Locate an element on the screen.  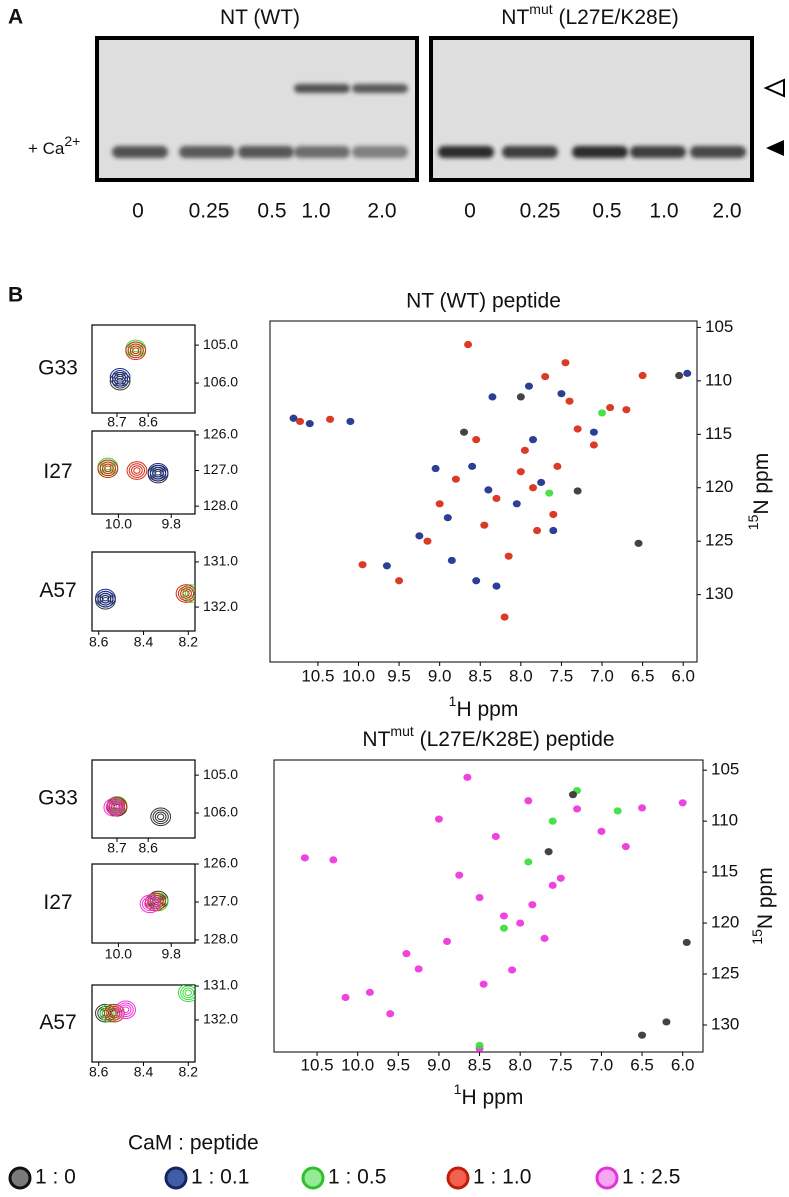
lane-label: 0.25 is located at coordinates (209, 211).